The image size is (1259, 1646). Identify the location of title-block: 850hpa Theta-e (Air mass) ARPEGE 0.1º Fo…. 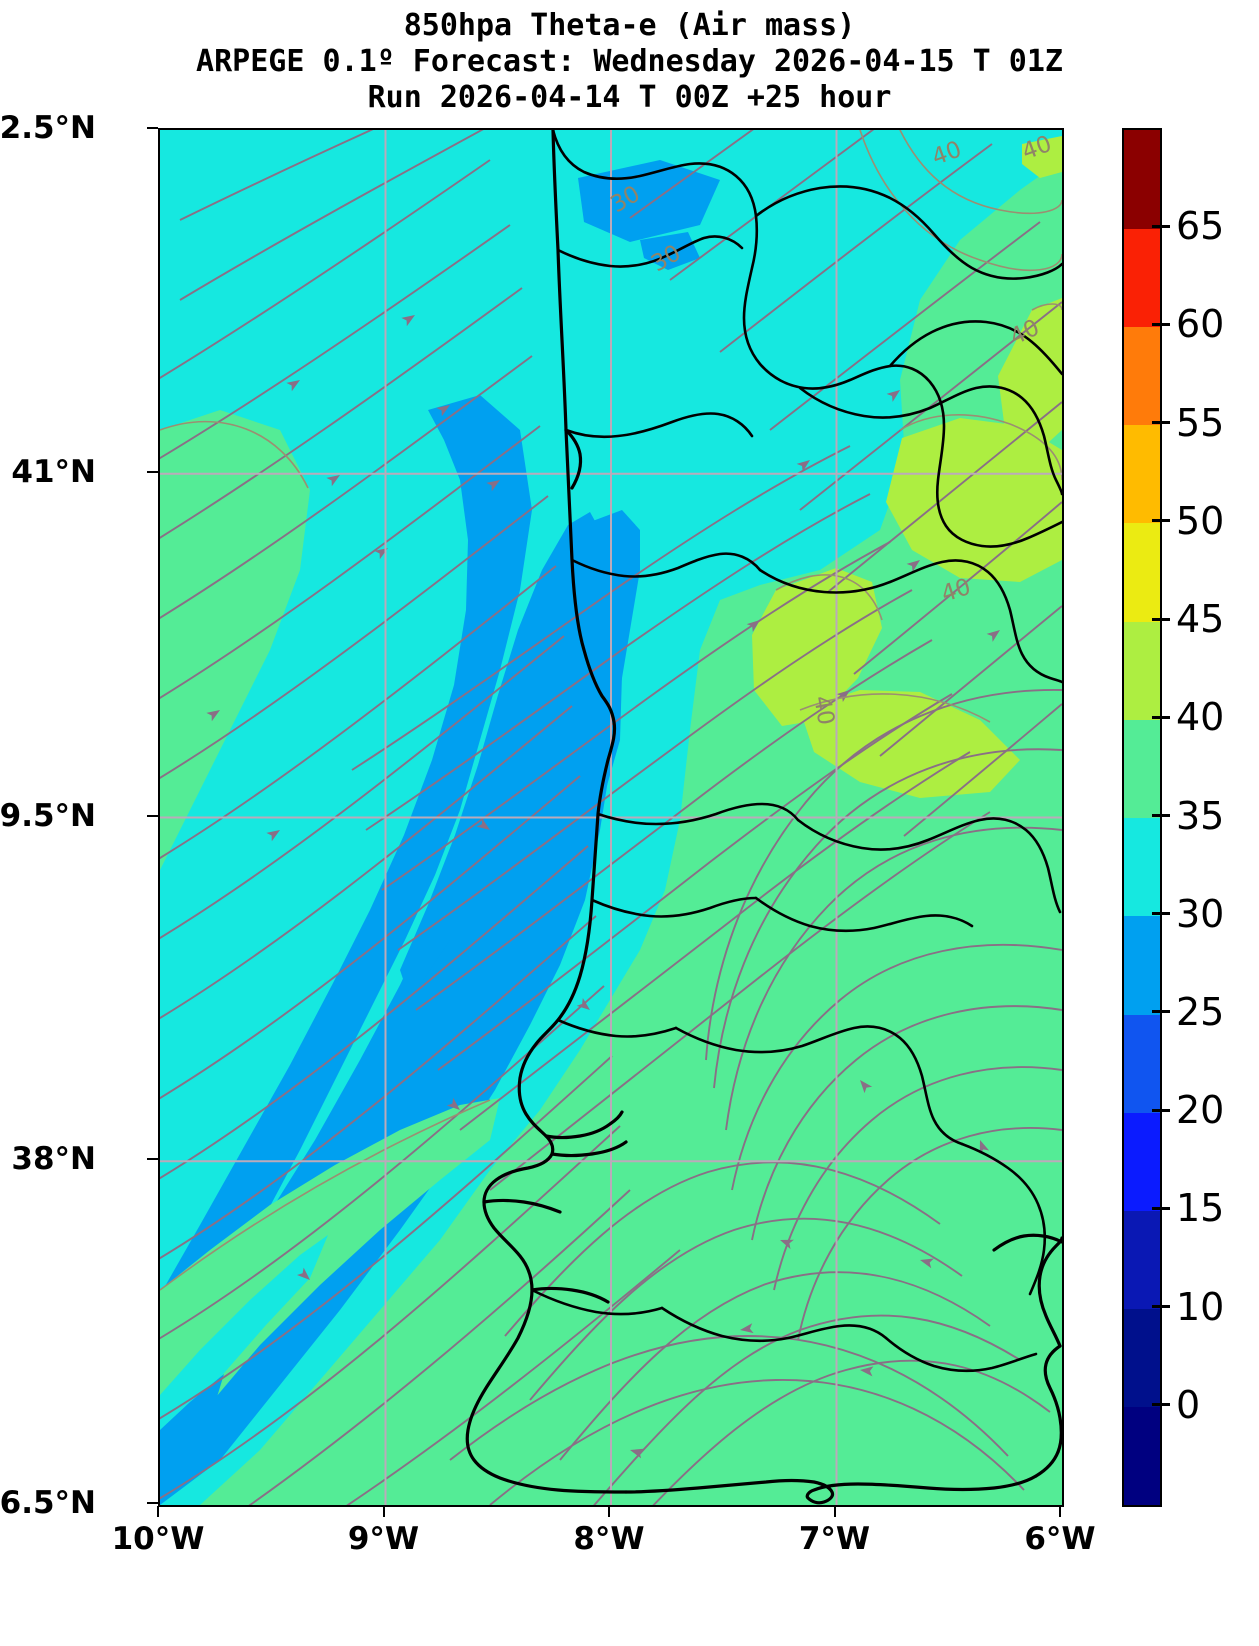
(629, 62).